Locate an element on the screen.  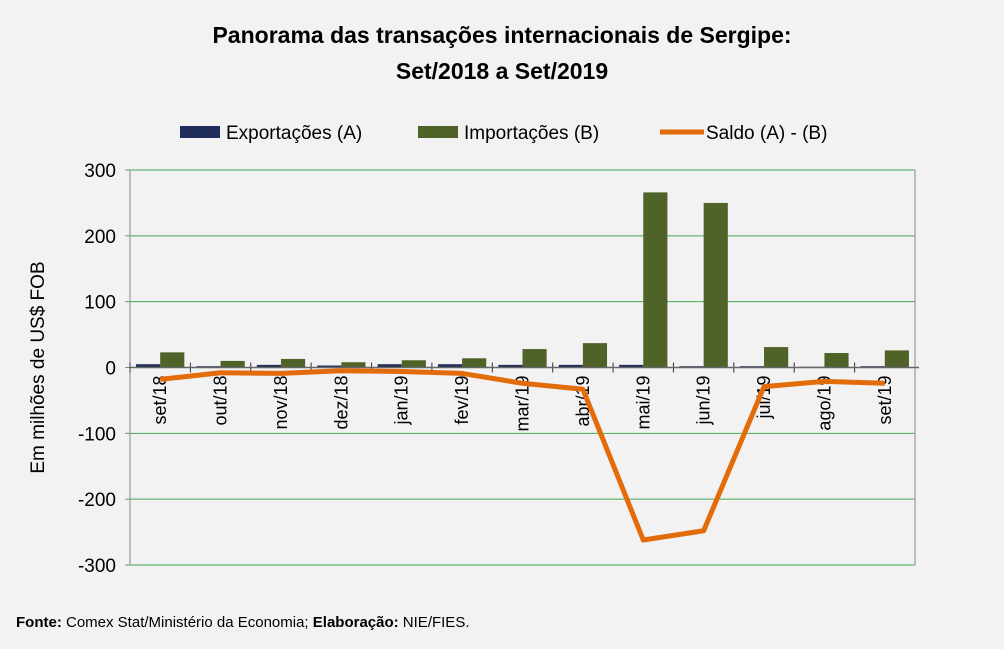
source-label: Fonte: is located at coordinates (39, 622).